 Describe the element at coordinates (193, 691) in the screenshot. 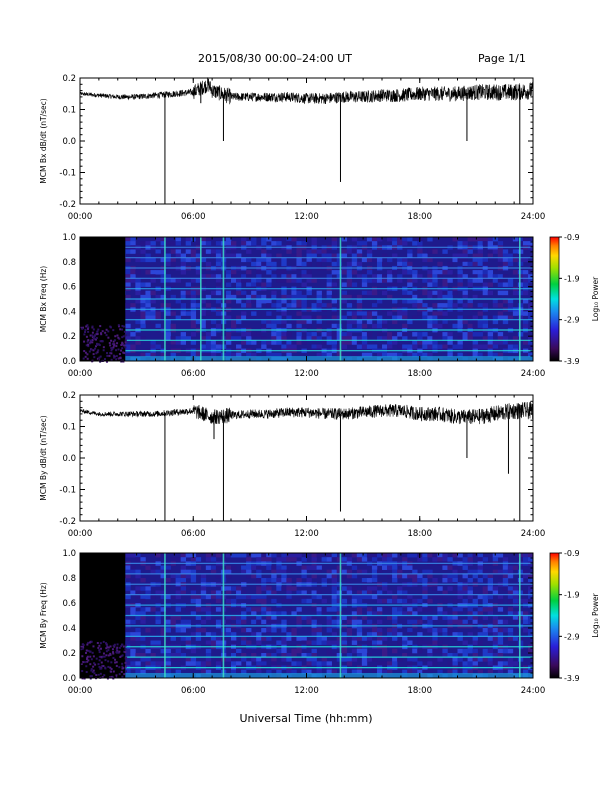

I see `x-tick-label: 06:00` at that location.